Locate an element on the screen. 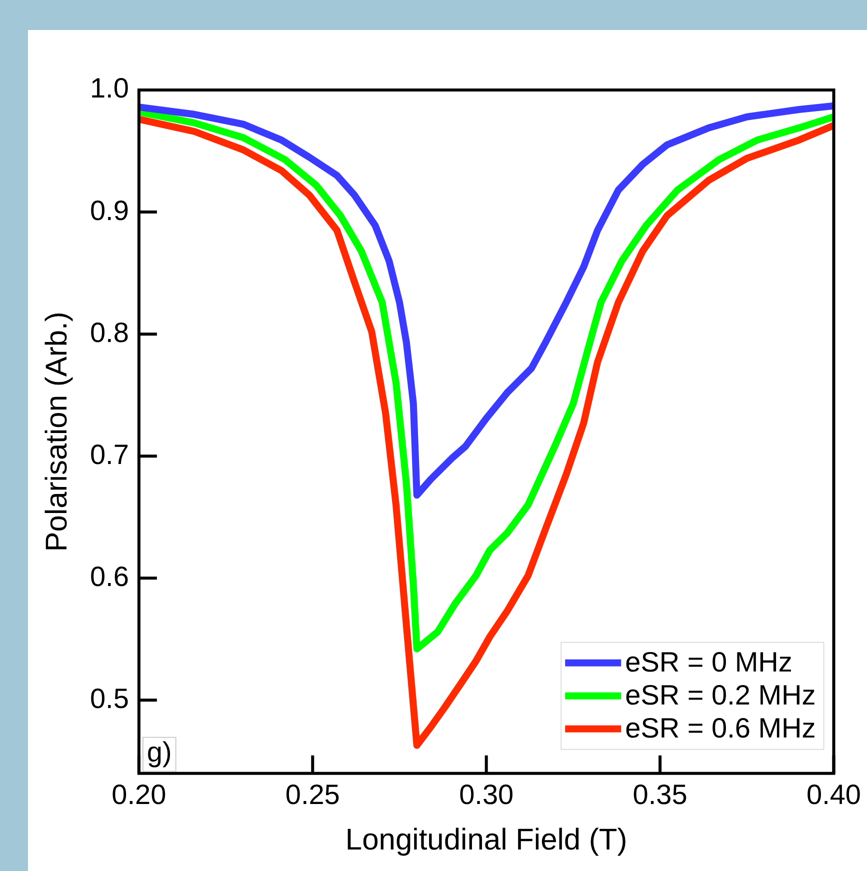 The image size is (867, 871). legend-label: eSR = 0.2 MHz is located at coordinates (720, 695).